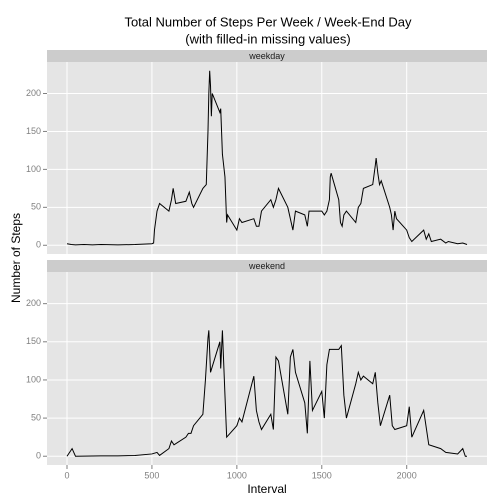  I want to click on x-tick-label: 500, so click(151, 475).